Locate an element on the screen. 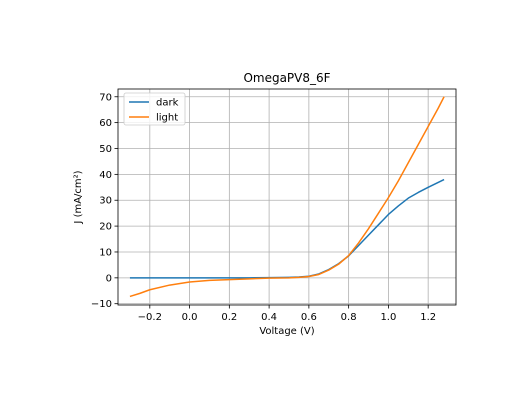 This screenshot has height=408, width=526. y-tick-label: 10 is located at coordinates (105, 252).